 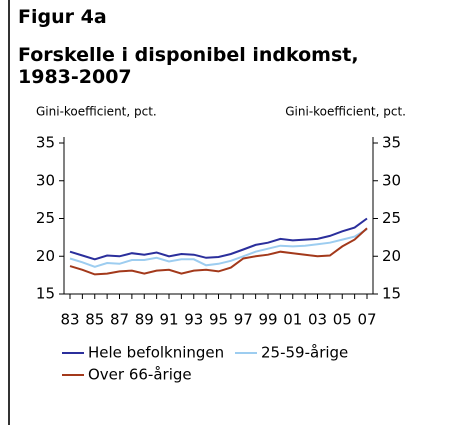 What do you see at coordinates (94, 320) in the screenshot?
I see `x-tick-label: 85` at bounding box center [94, 320].